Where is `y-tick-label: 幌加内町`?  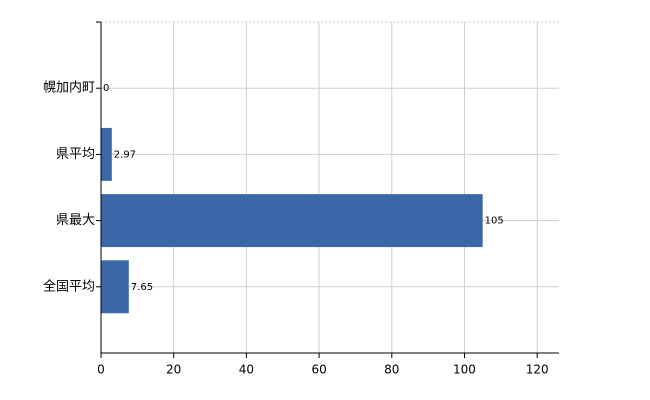
y-tick-label: 幌加内町 is located at coordinates (69, 88).